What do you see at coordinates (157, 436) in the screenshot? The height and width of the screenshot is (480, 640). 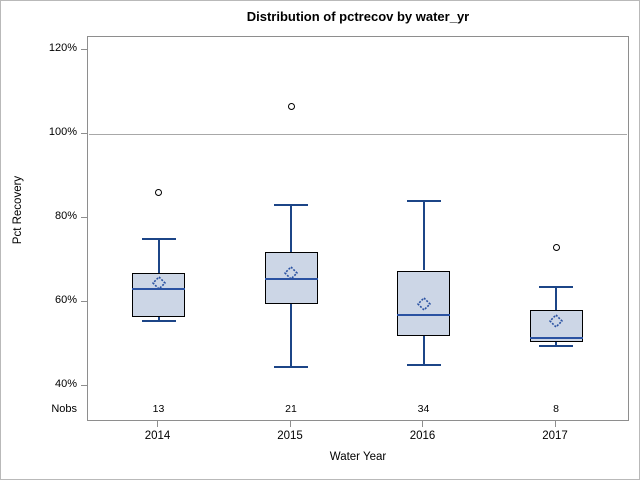 I see `x-axis-category-label: 2014` at bounding box center [157, 436].